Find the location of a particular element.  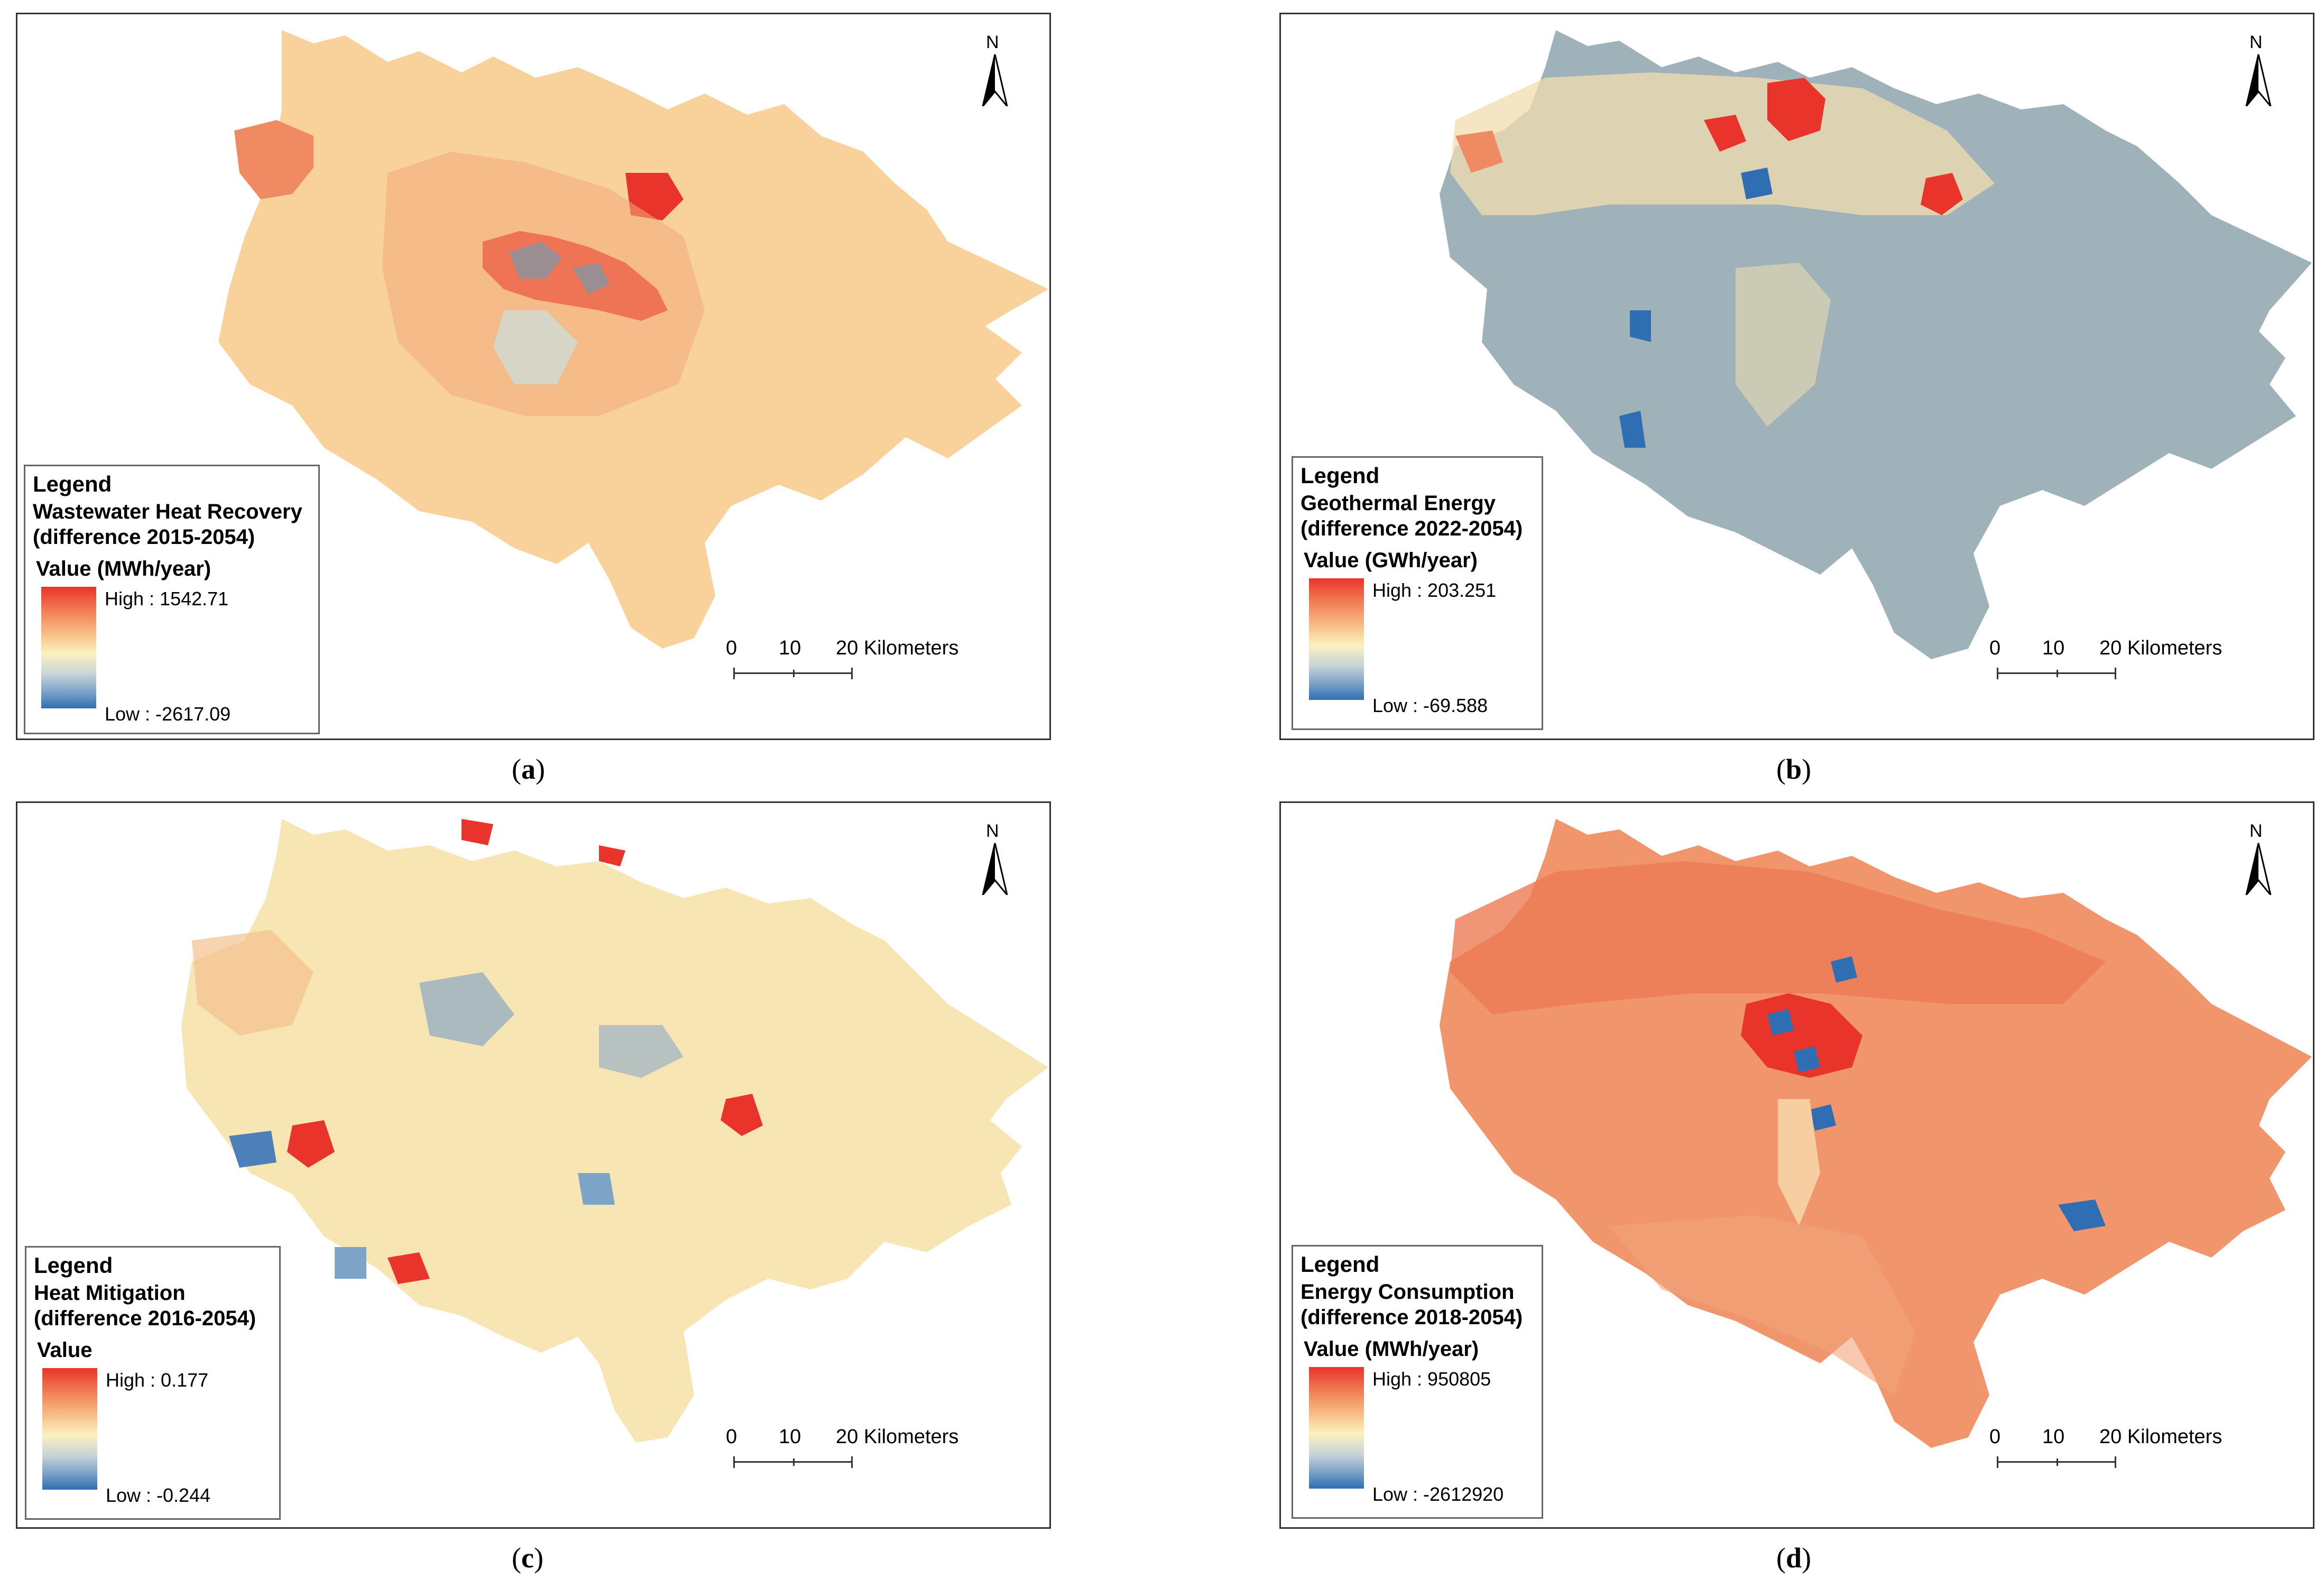

choropleth-map-d is located at coordinates (1876, 1133).